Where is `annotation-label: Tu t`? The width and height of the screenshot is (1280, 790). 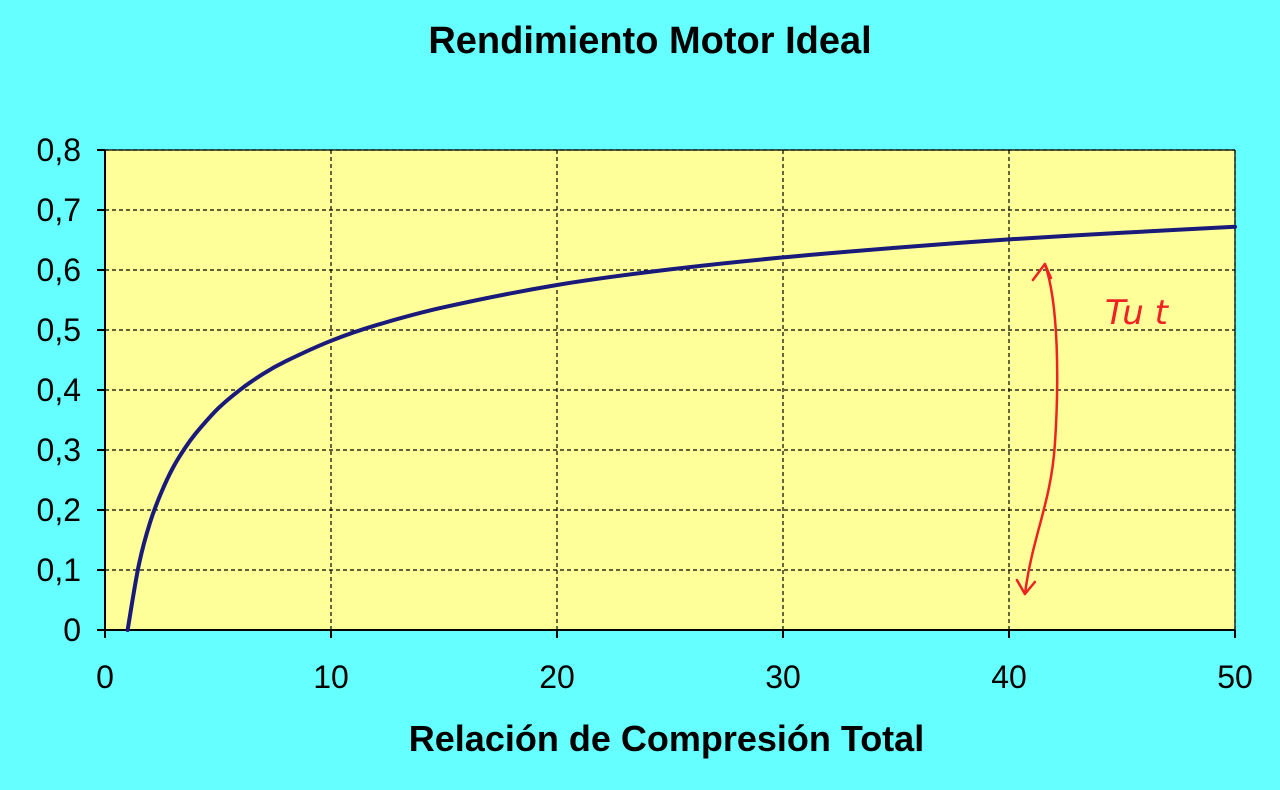
annotation-label: Tu t is located at coordinates (1137, 313).